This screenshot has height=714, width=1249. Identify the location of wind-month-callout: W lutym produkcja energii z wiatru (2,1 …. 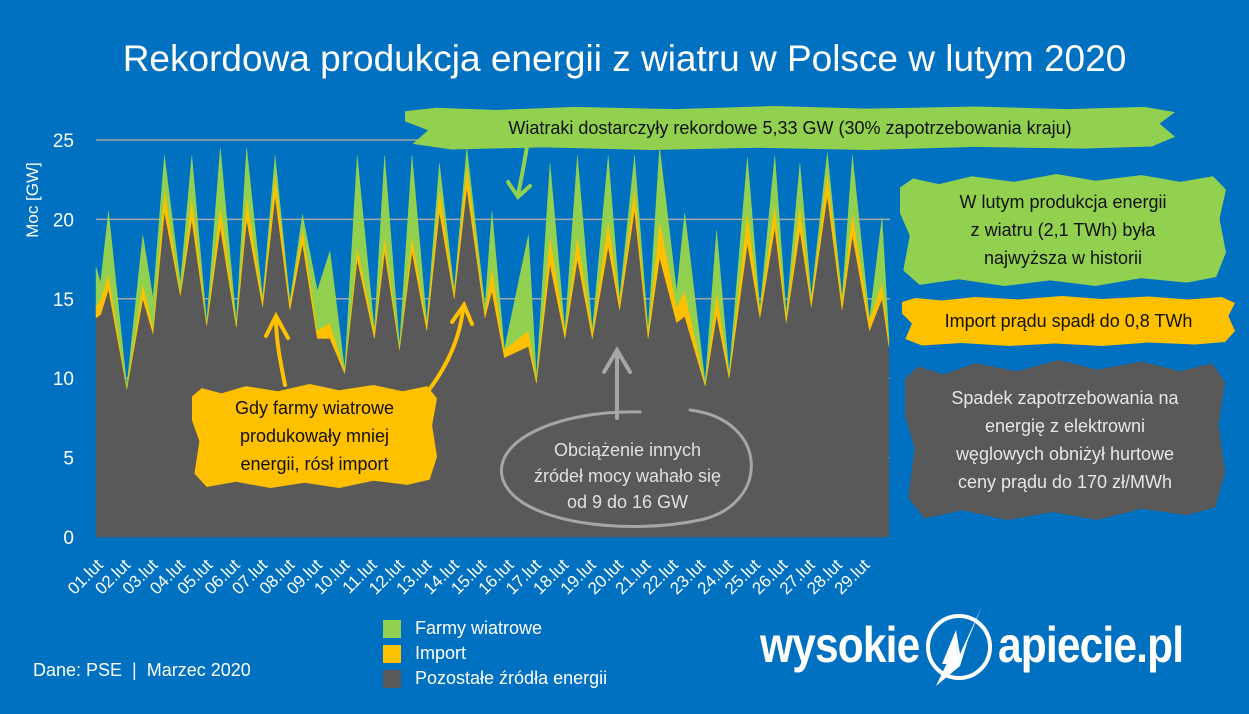
(1063, 230).